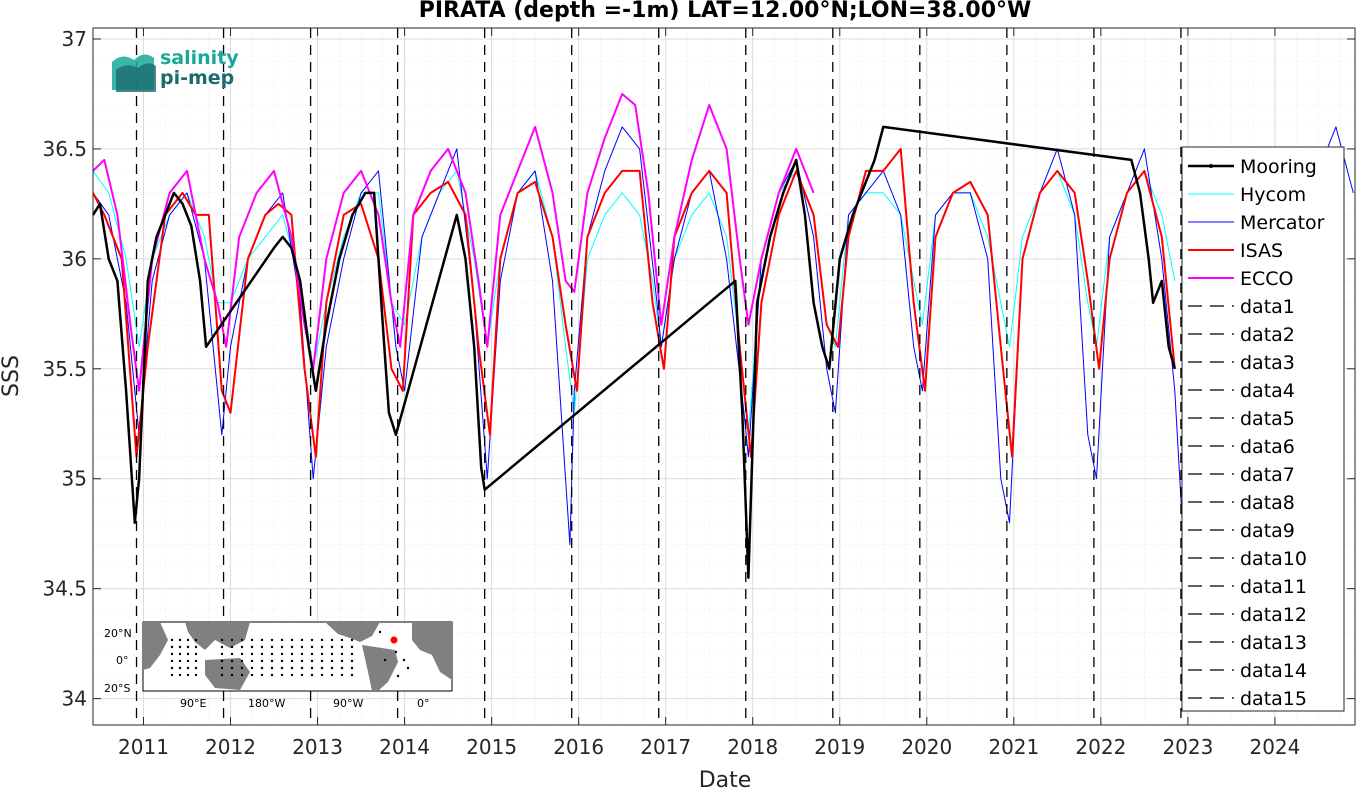 Image resolution: width=1358 pixels, height=790 pixels. Describe the element at coordinates (118, 633) in the screenshot. I see `inset-lat-label-20n: 20°N` at that location.